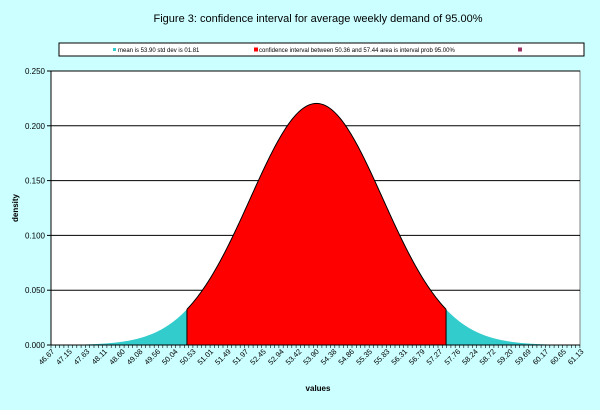 The width and height of the screenshot is (600, 410). Describe the element at coordinates (558, 357) in the screenshot. I see `x-tick-label: 60.65` at that location.